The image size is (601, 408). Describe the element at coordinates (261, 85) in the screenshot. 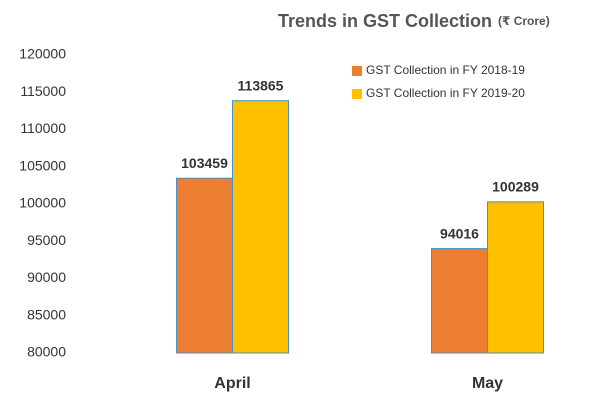

I see `value-label: 113865` at that location.